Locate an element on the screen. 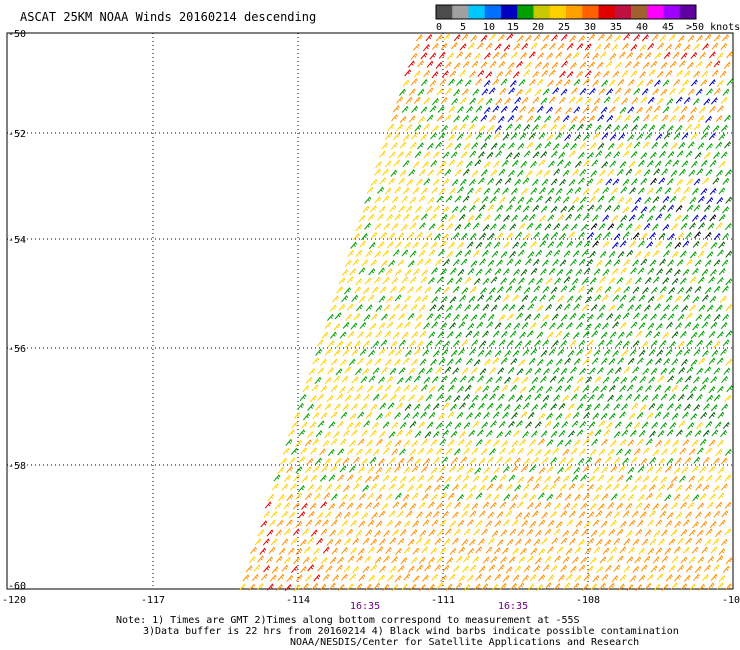 The height and width of the screenshot is (650, 740). legend-label-10: 10 is located at coordinates (489, 27).